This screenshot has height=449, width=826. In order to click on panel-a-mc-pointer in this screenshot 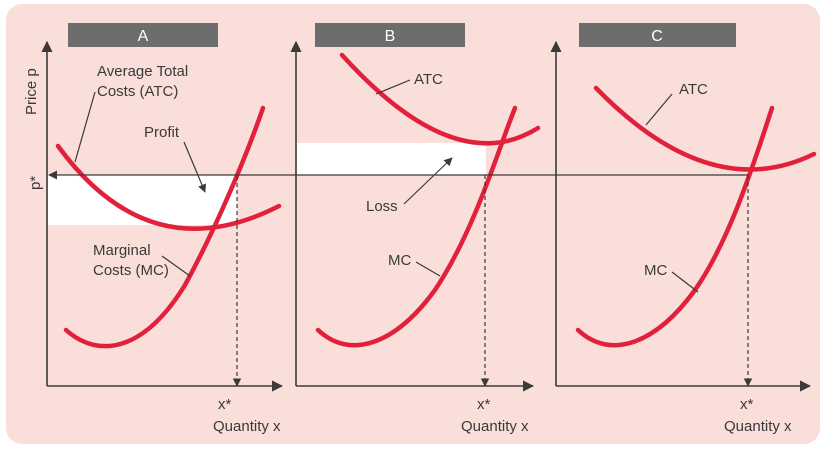, I will do `click(176, 266)`.